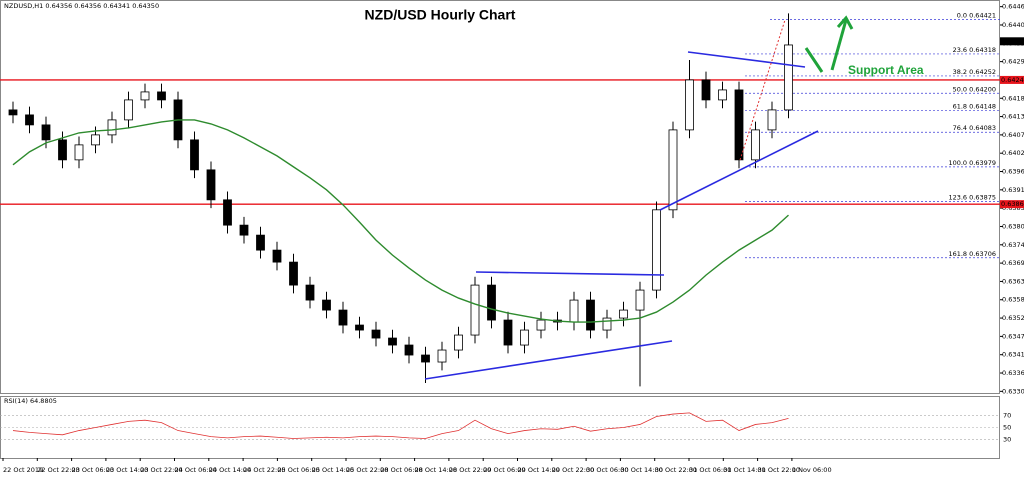  I want to click on x-tick-label: 31 Oct 22:00, so click(779, 470).